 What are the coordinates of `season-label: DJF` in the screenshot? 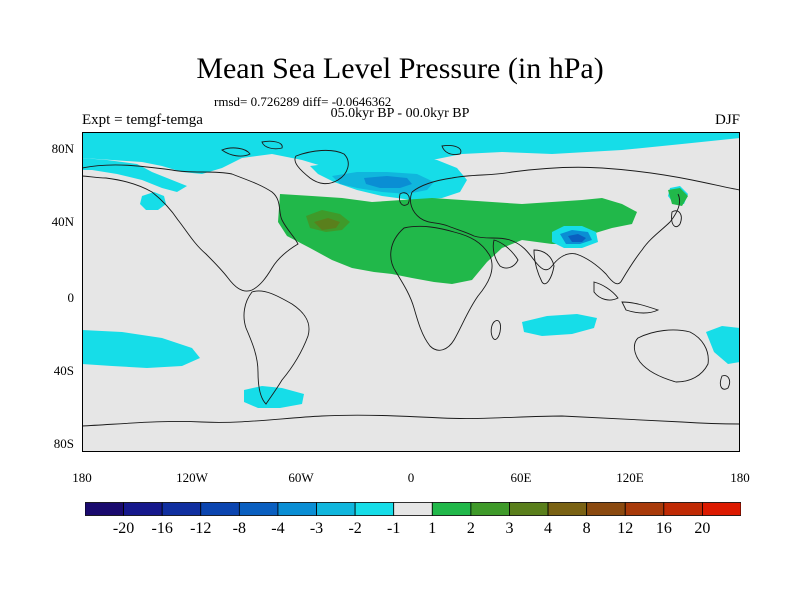 It's located at (727, 120).